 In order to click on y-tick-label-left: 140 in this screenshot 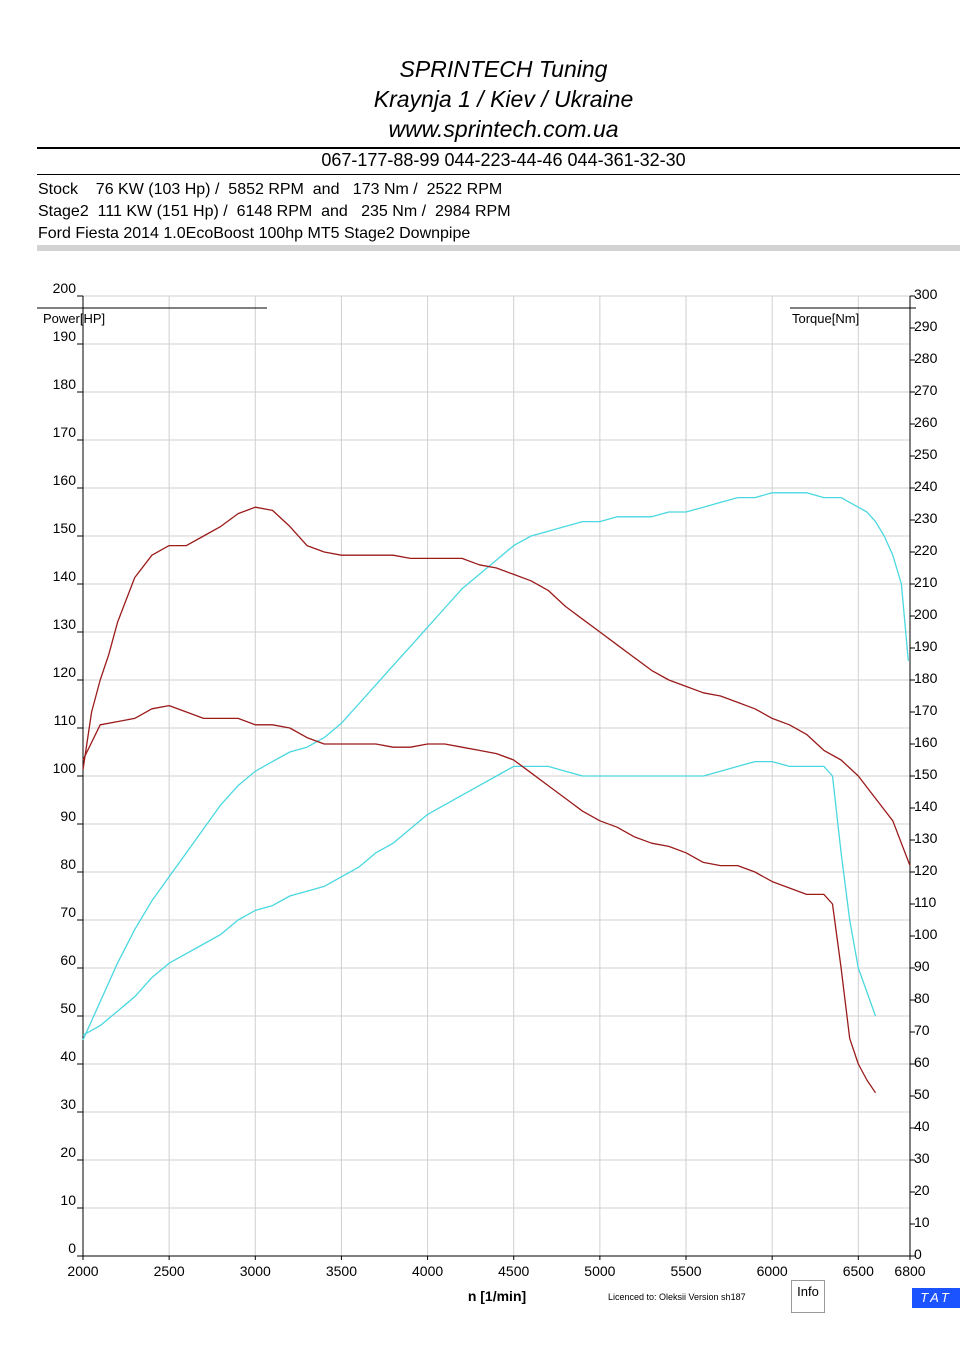, I will do `click(65, 576)`.